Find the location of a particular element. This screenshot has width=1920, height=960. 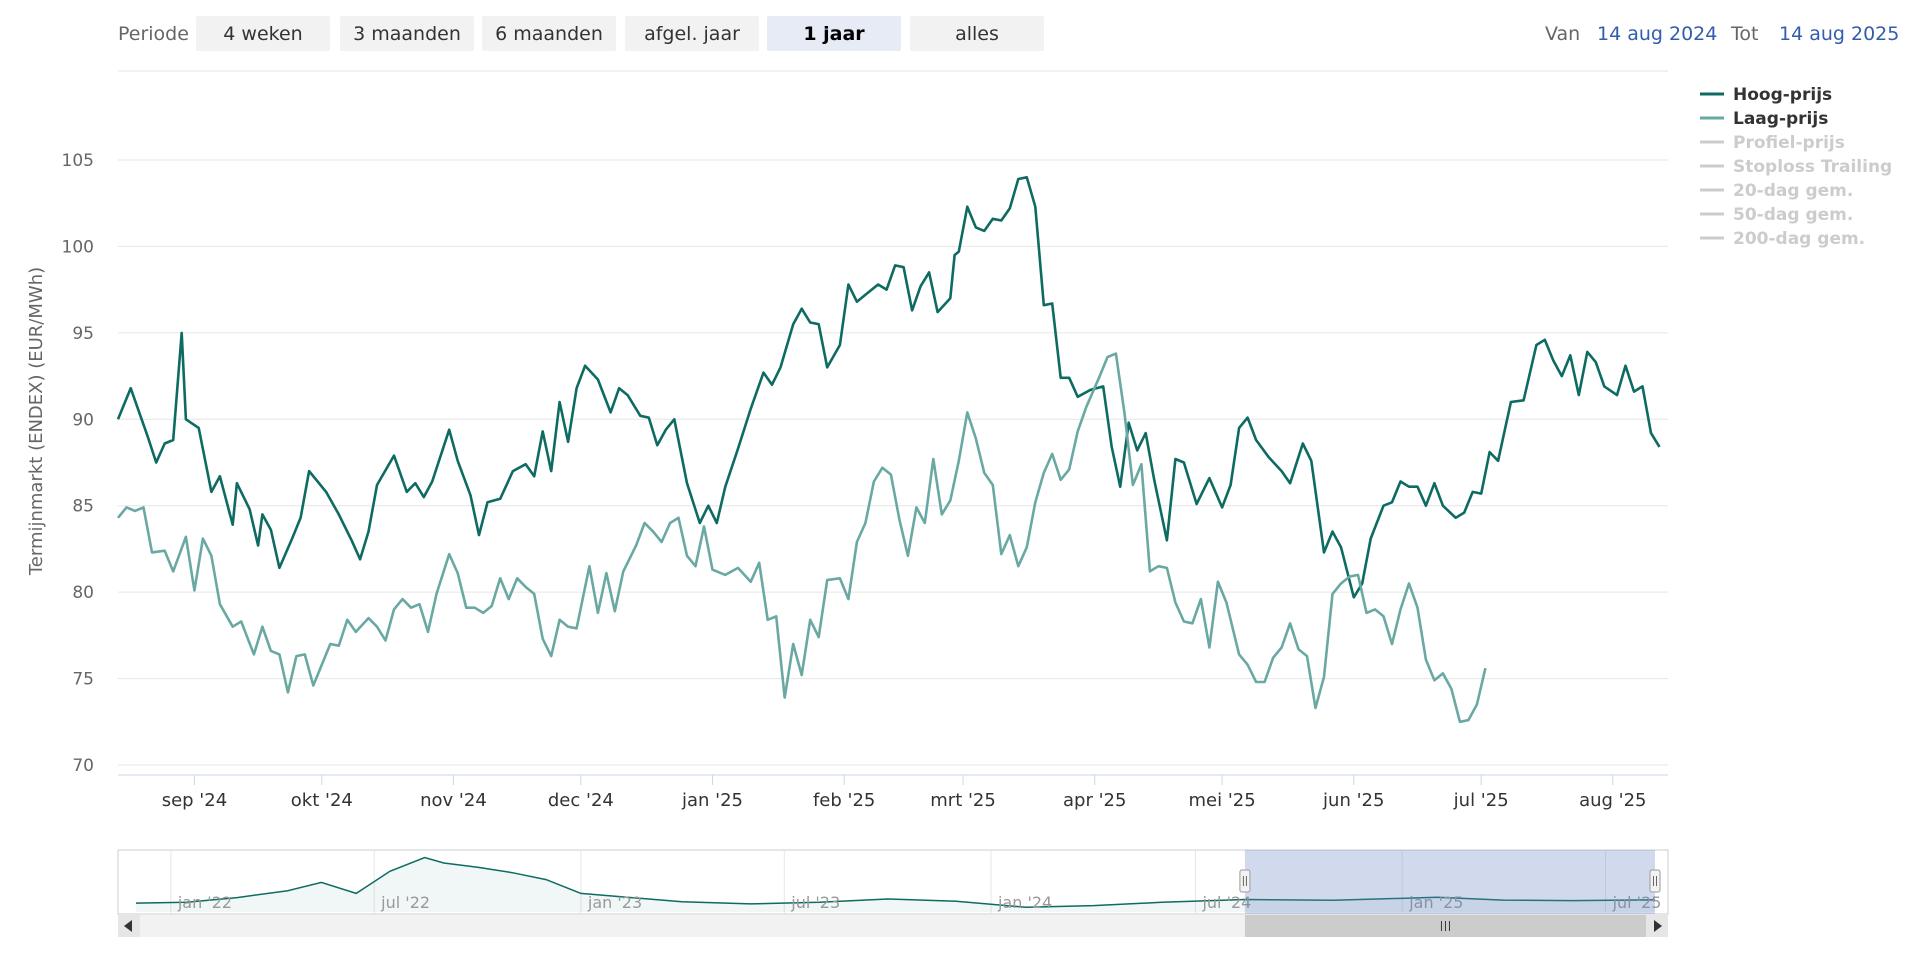

x-tick-label: aug '25 is located at coordinates (1612, 800).